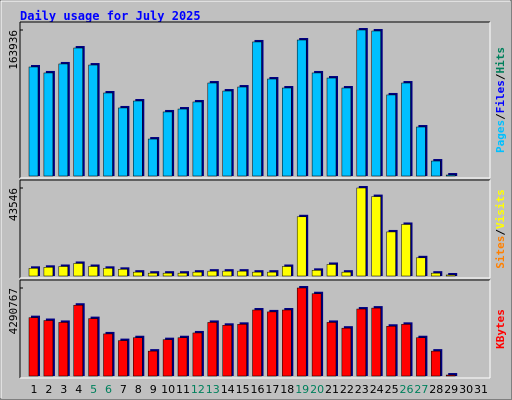 The width and height of the screenshot is (512, 400). What do you see at coordinates (500, 136) in the screenshot?
I see `legend-label: Pages` at bounding box center [500, 136].